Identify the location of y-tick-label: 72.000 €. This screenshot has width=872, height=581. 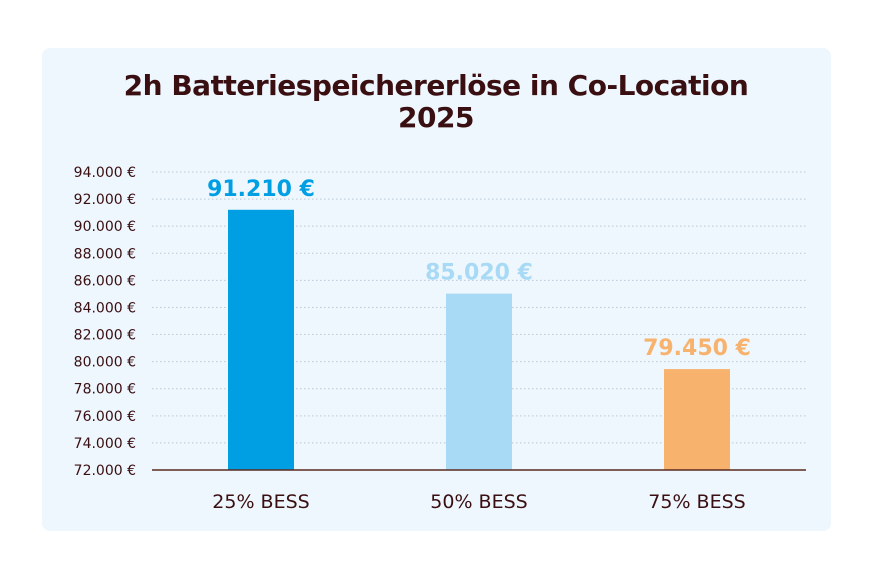
(105, 471).